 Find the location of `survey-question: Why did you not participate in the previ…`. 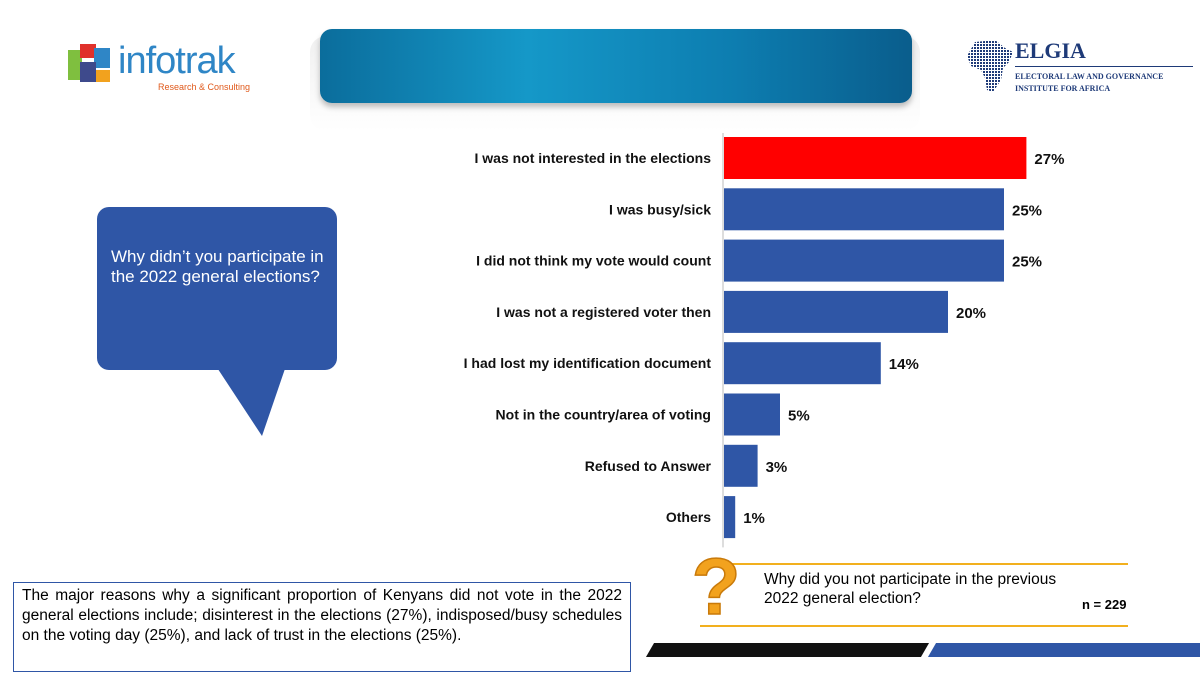

survey-question: Why did you not participate in the previ… is located at coordinates (910, 589).